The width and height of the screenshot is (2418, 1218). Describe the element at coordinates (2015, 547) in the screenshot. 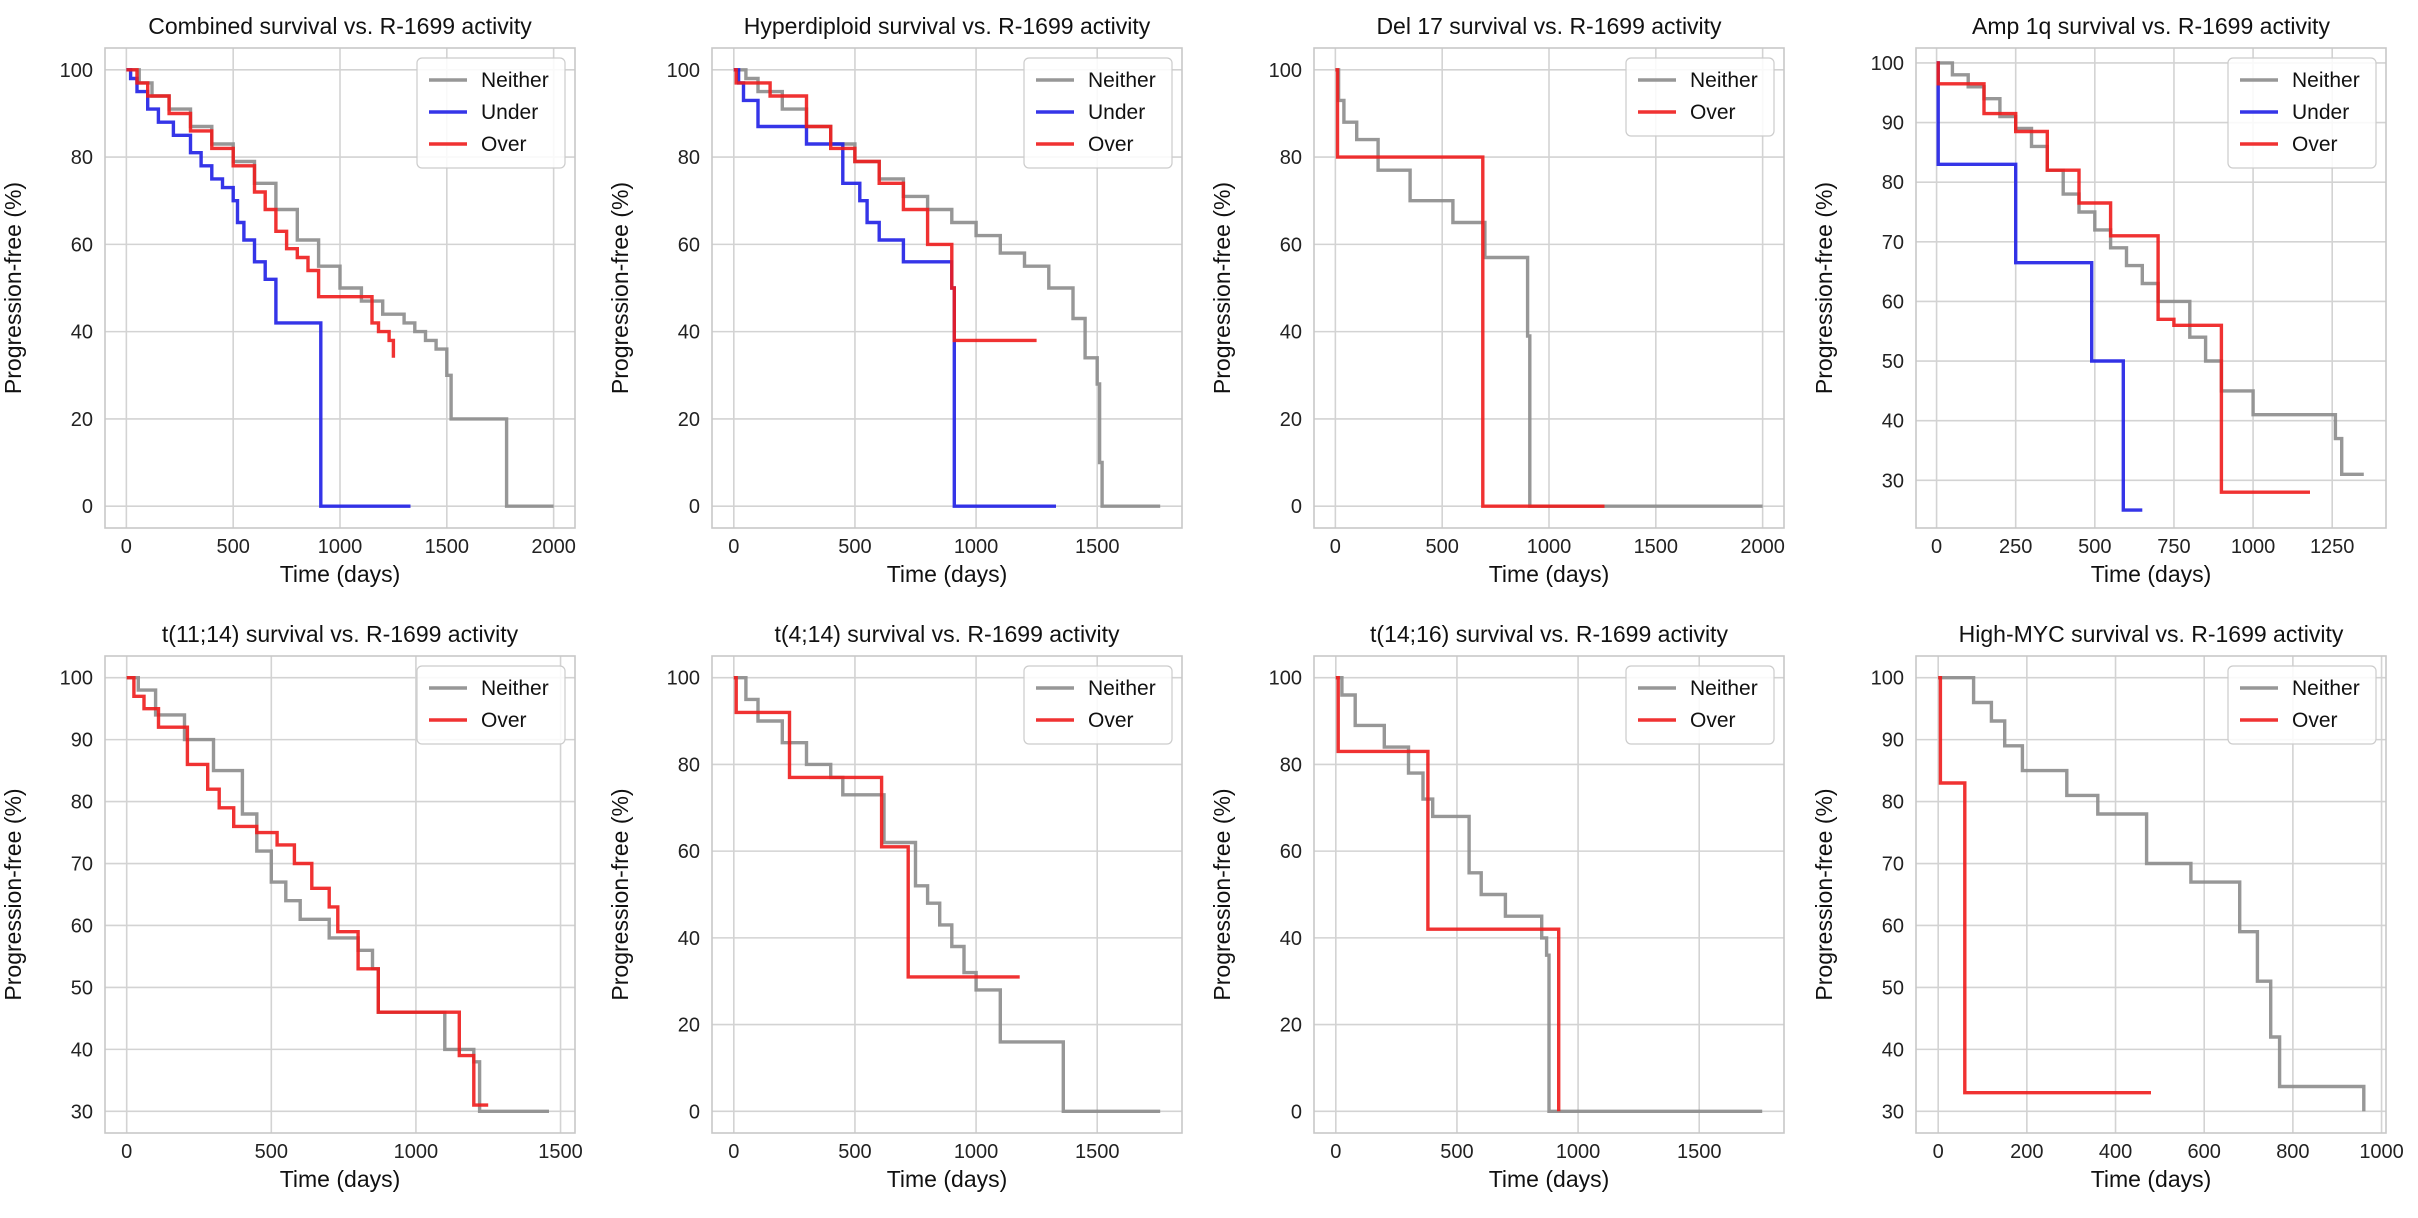

I see `x-tick-label: 250` at that location.